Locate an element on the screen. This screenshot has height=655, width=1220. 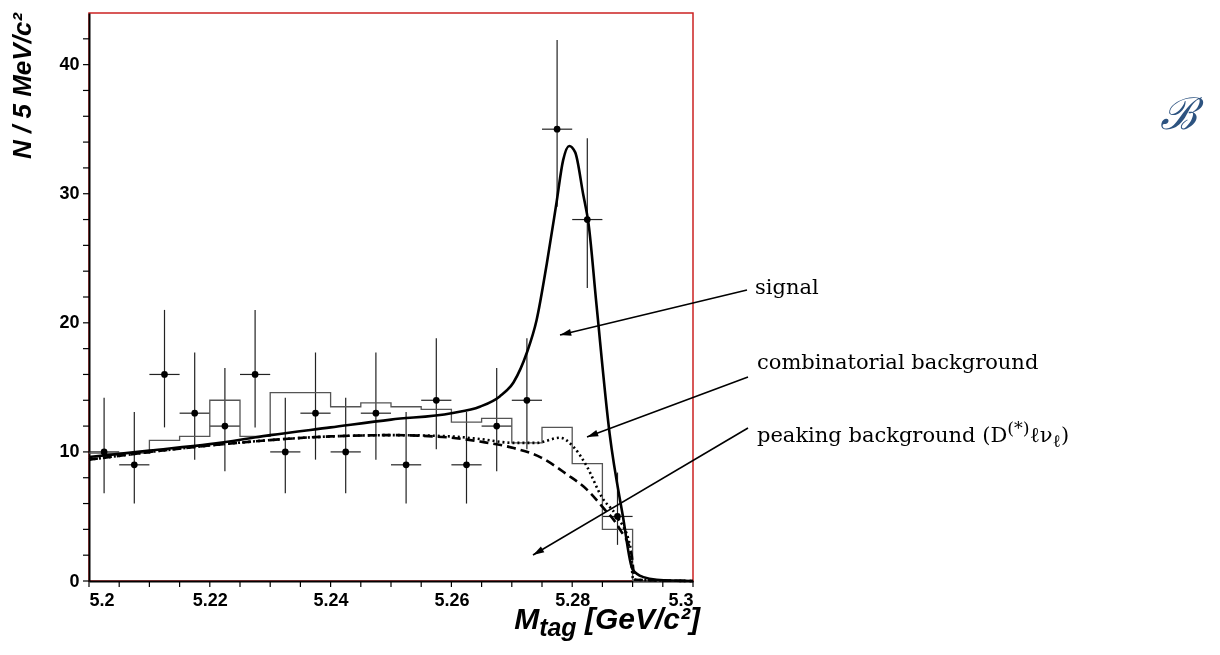
y-tick-label: 0 is located at coordinates (74, 580).